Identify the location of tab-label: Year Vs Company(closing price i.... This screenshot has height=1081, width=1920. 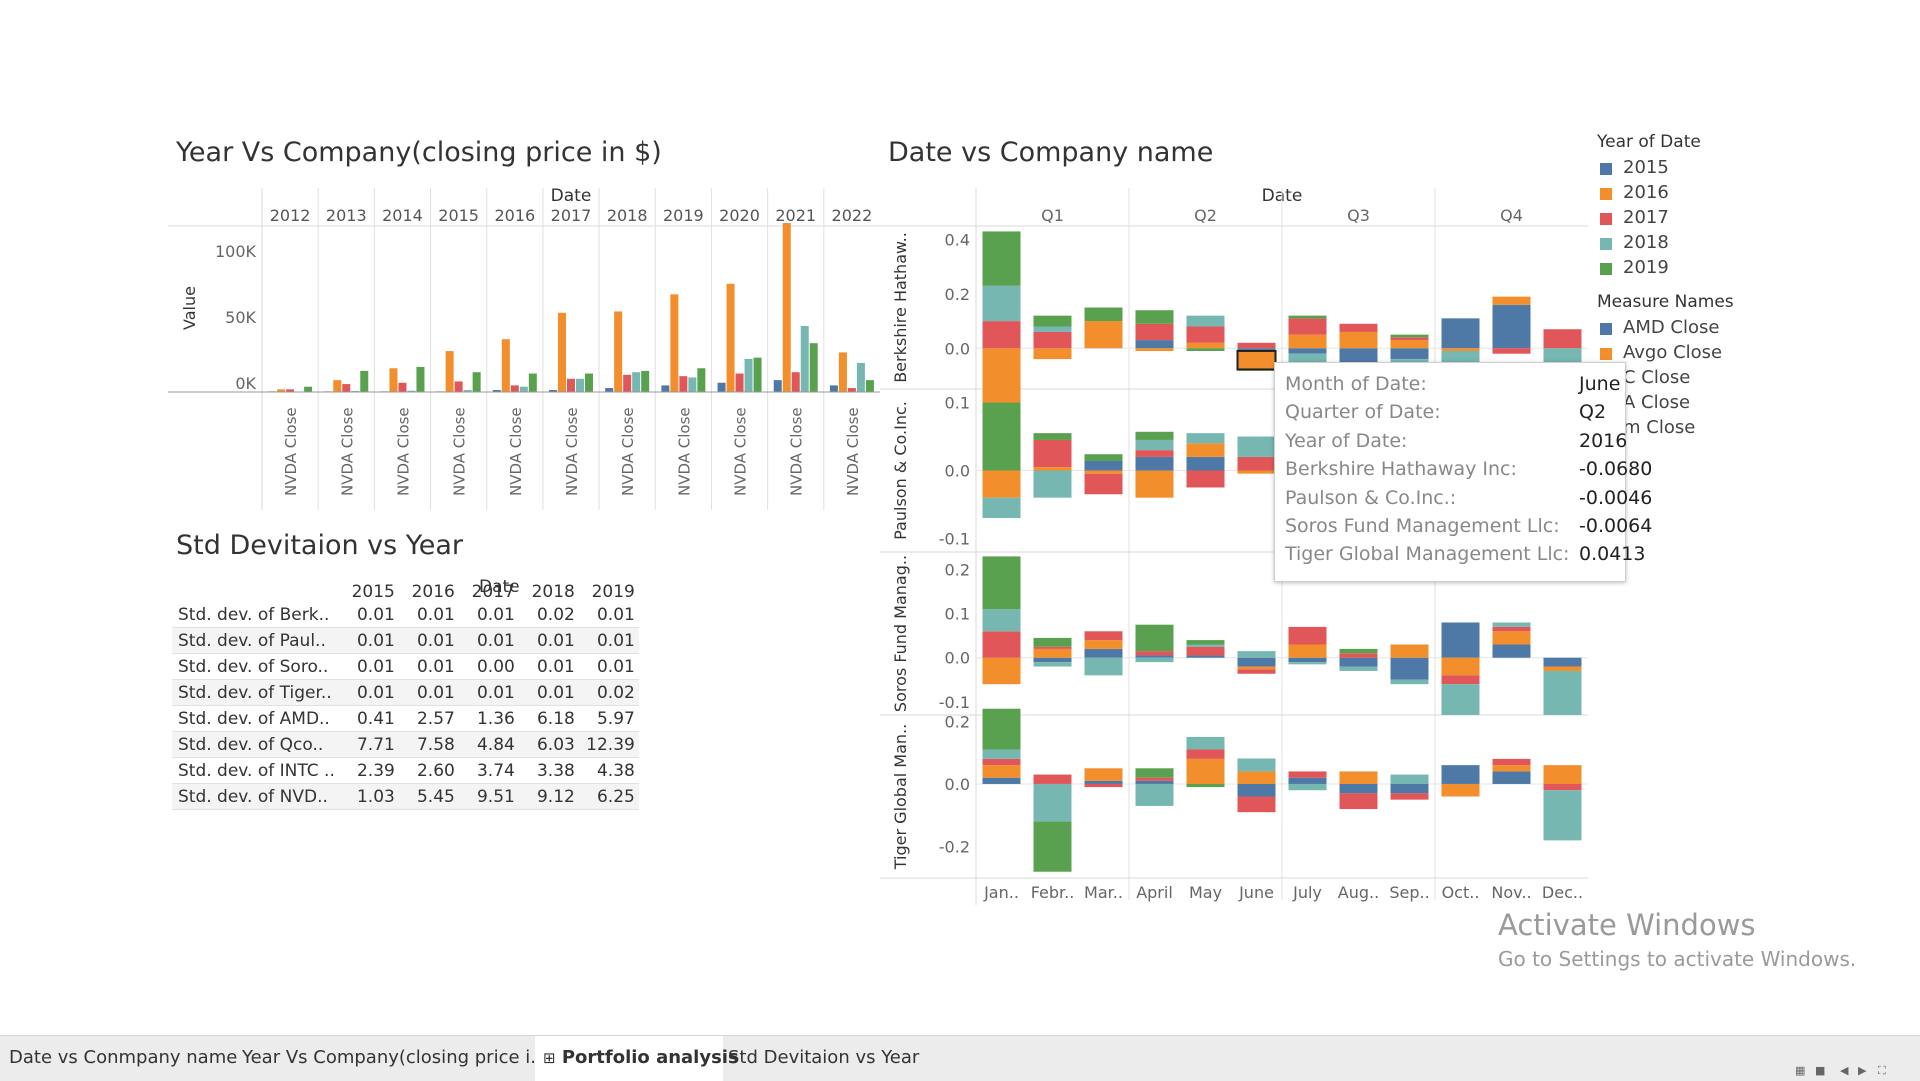
(395, 1057).